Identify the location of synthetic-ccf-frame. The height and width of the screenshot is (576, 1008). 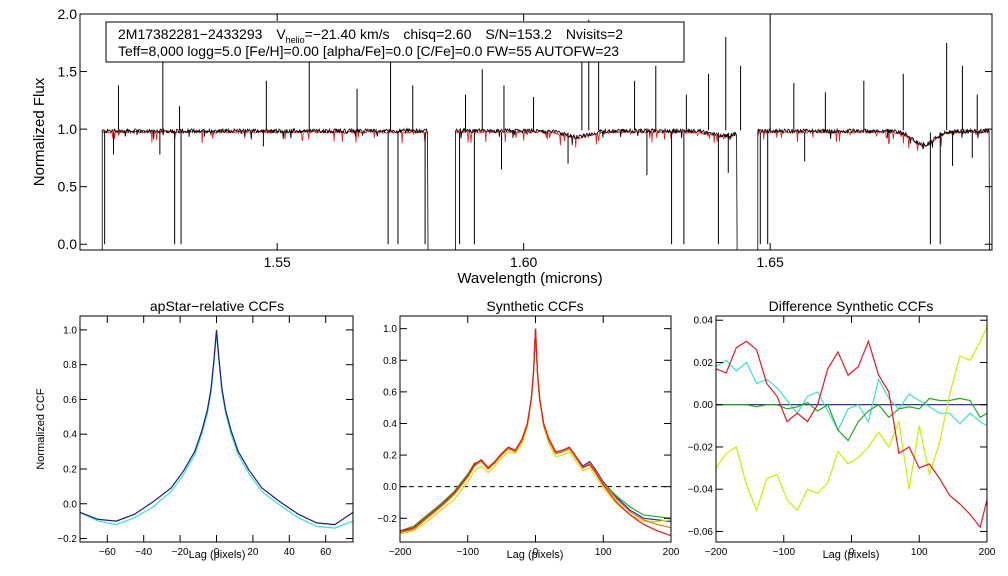
(535, 429).